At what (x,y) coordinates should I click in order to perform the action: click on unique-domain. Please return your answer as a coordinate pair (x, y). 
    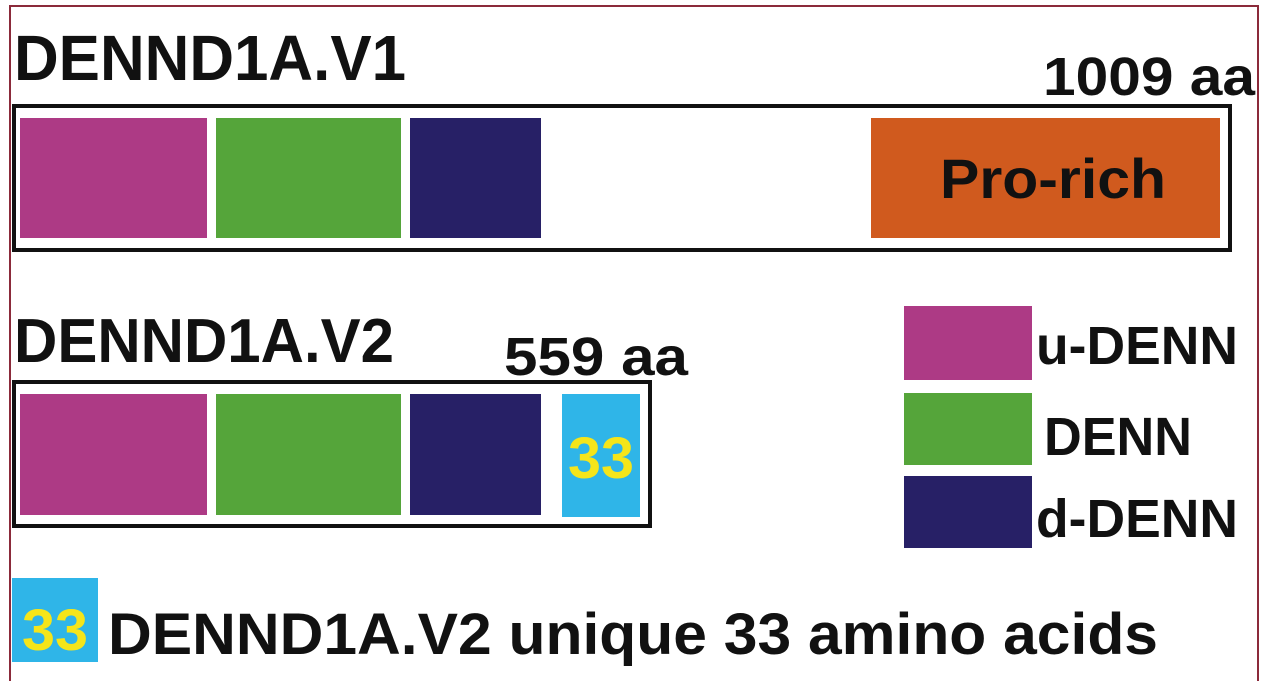
    Looking at the image, I should click on (601, 455).